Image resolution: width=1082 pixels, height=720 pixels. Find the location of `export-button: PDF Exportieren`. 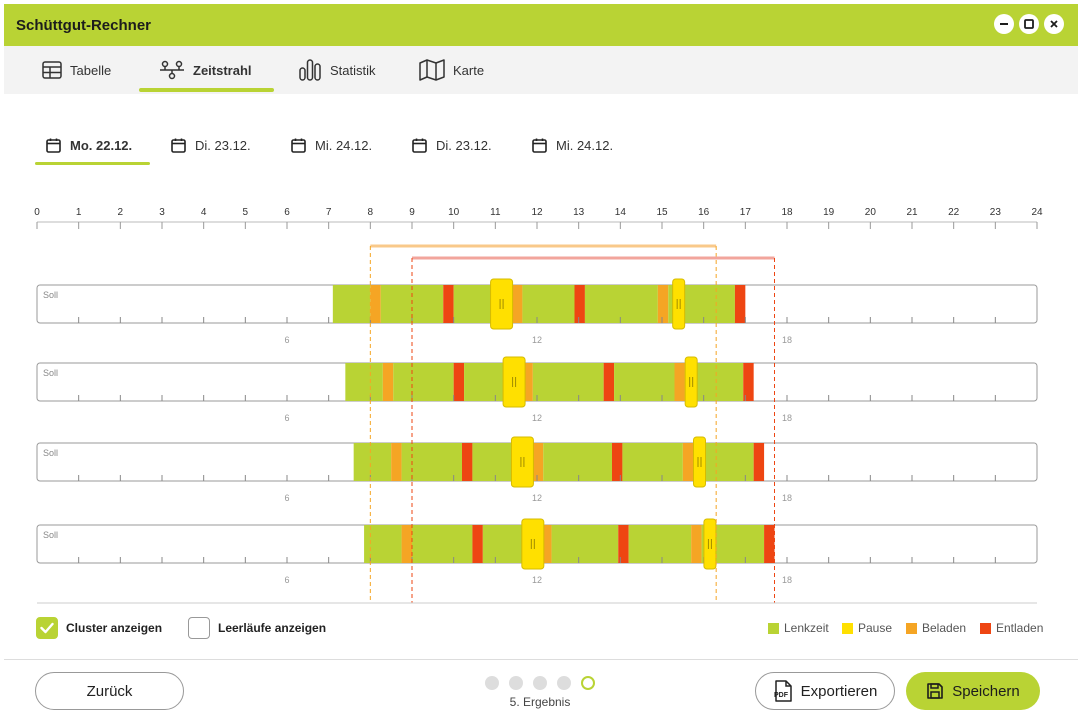

export-button: PDF Exportieren is located at coordinates (825, 691).